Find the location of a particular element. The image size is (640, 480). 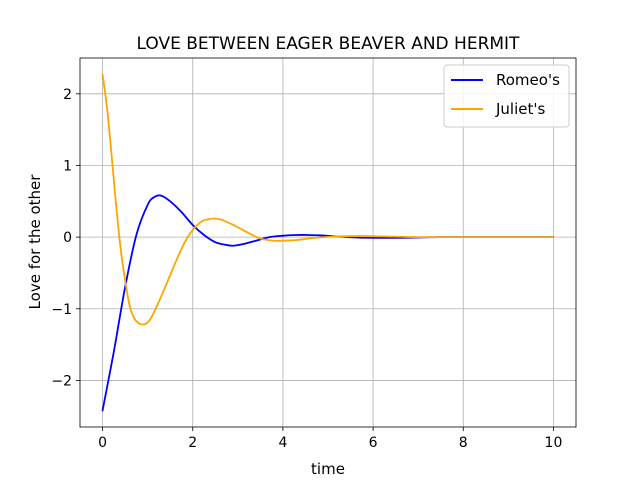

legend: Romeo's Juliet's is located at coordinates (506, 96).